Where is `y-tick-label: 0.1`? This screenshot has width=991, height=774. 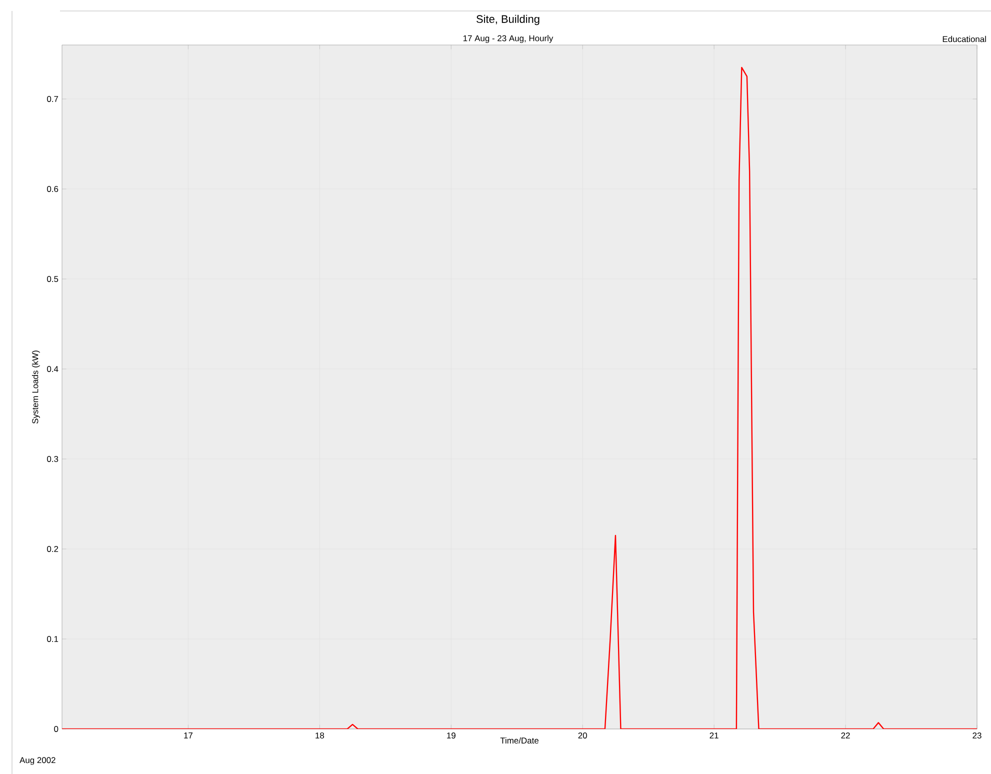
y-tick-label: 0.1 is located at coordinates (52, 639).